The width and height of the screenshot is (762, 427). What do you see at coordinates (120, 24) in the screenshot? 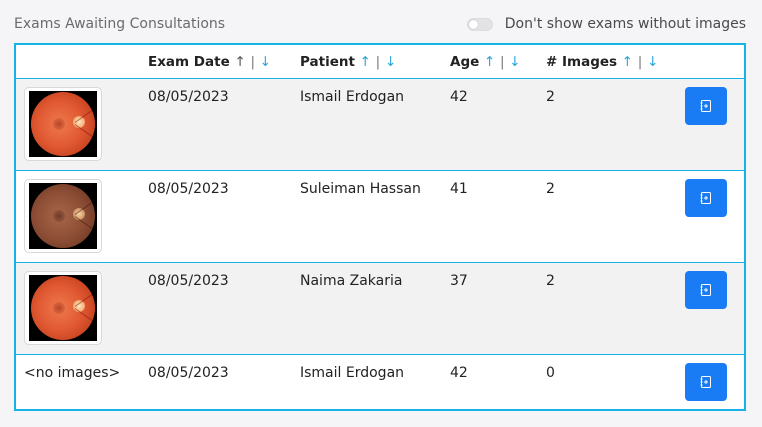
I see `page-title: Exams Awaiting Consultations` at bounding box center [120, 24].